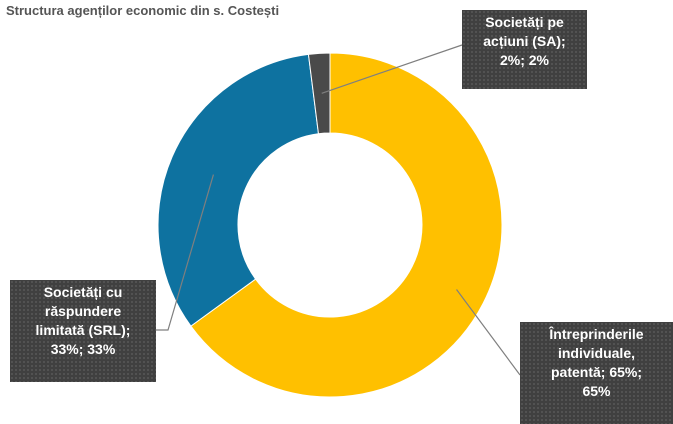 The height and width of the screenshot is (424, 673). I want to click on data-label-line: Întreprinderile, so click(596, 334).